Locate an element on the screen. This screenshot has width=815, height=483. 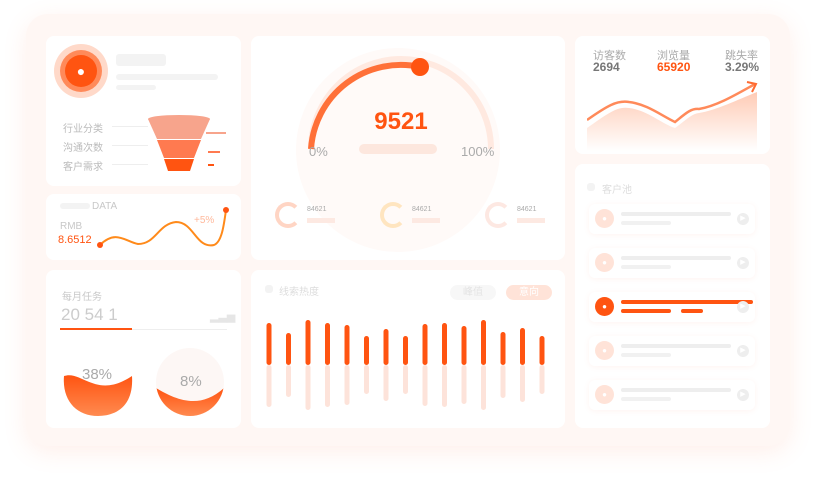
funnel-chart is located at coordinates (187, 143).